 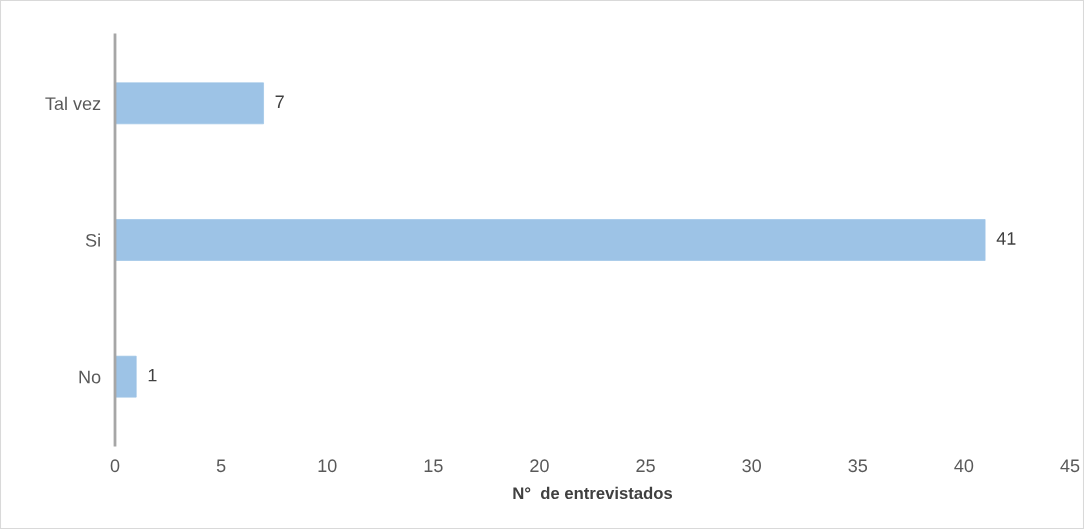 I want to click on x-tick-label: 40, so click(x=964, y=466).